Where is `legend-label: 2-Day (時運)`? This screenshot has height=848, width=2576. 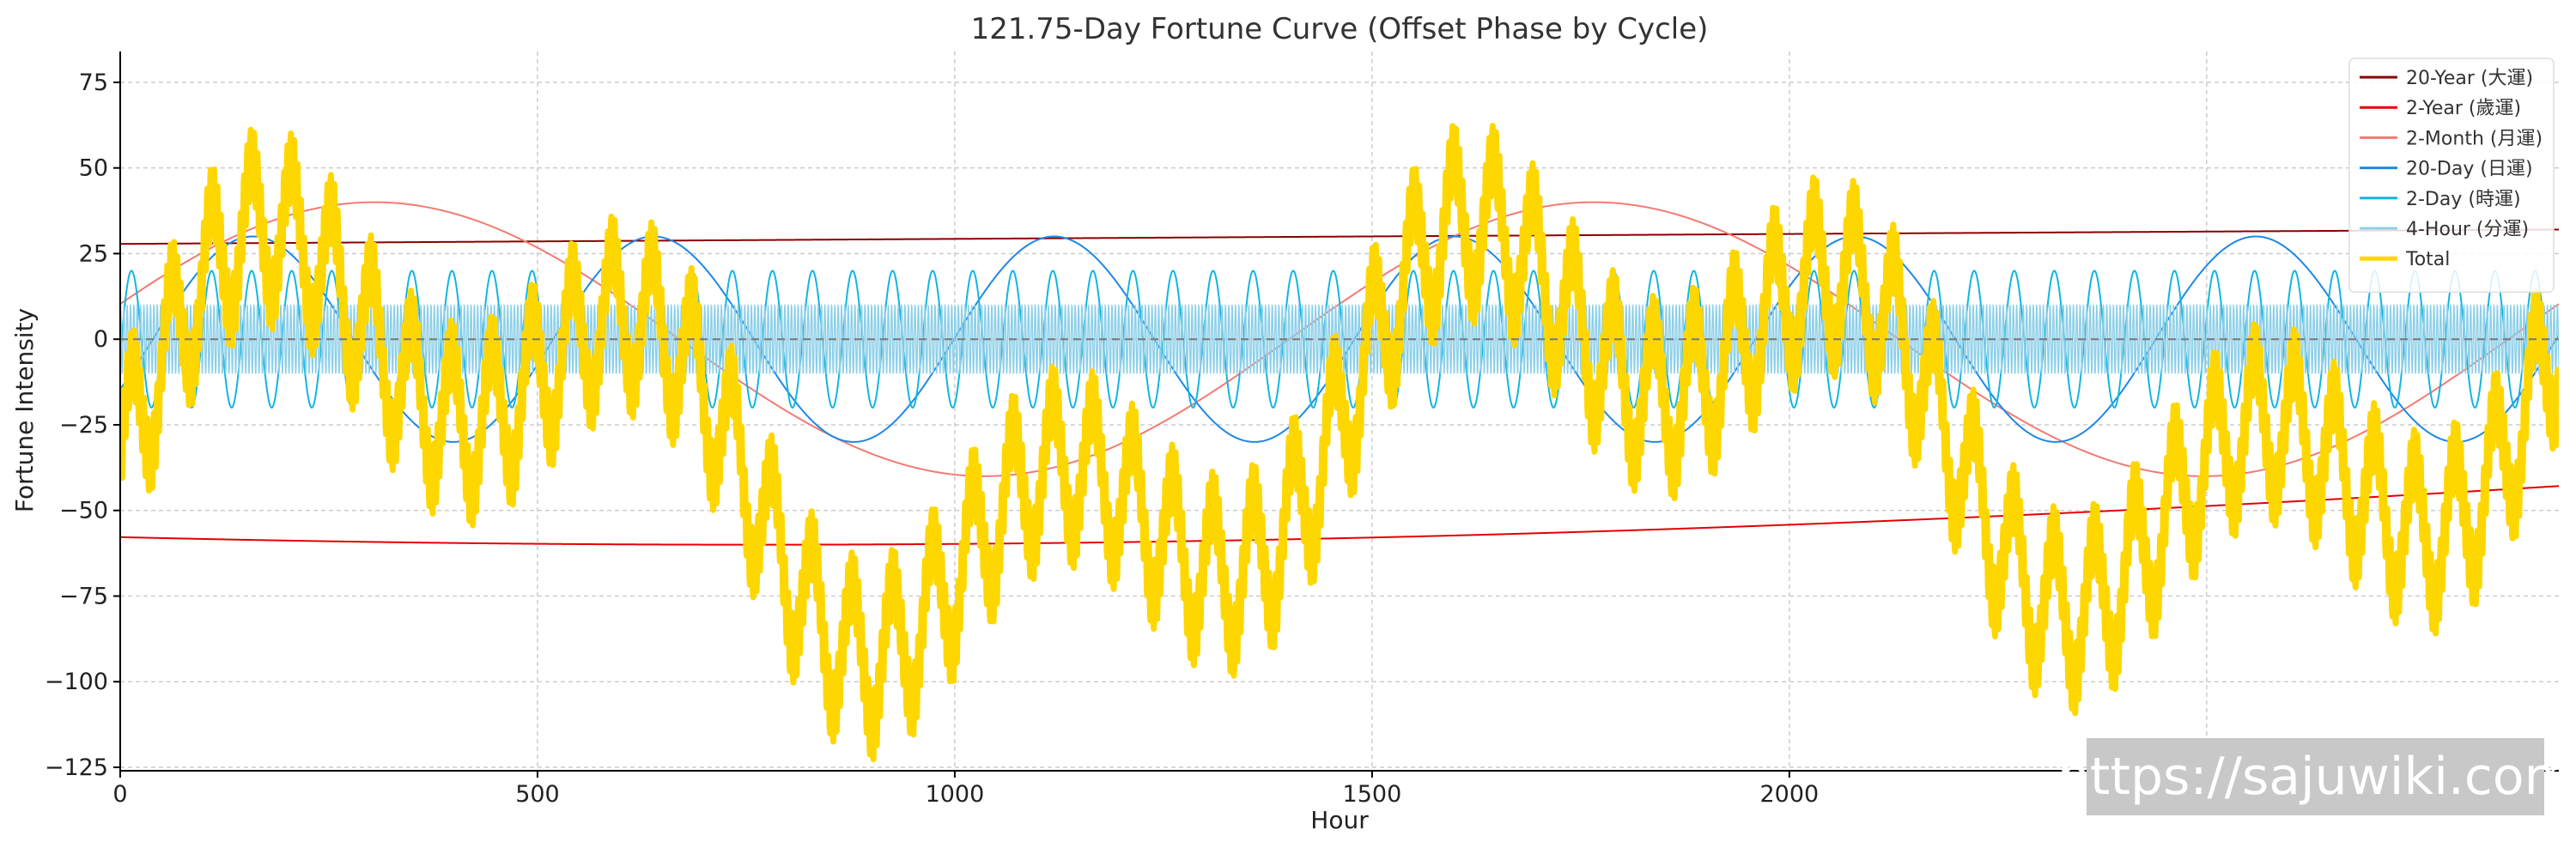 legend-label: 2-Day (時運) is located at coordinates (2463, 199).